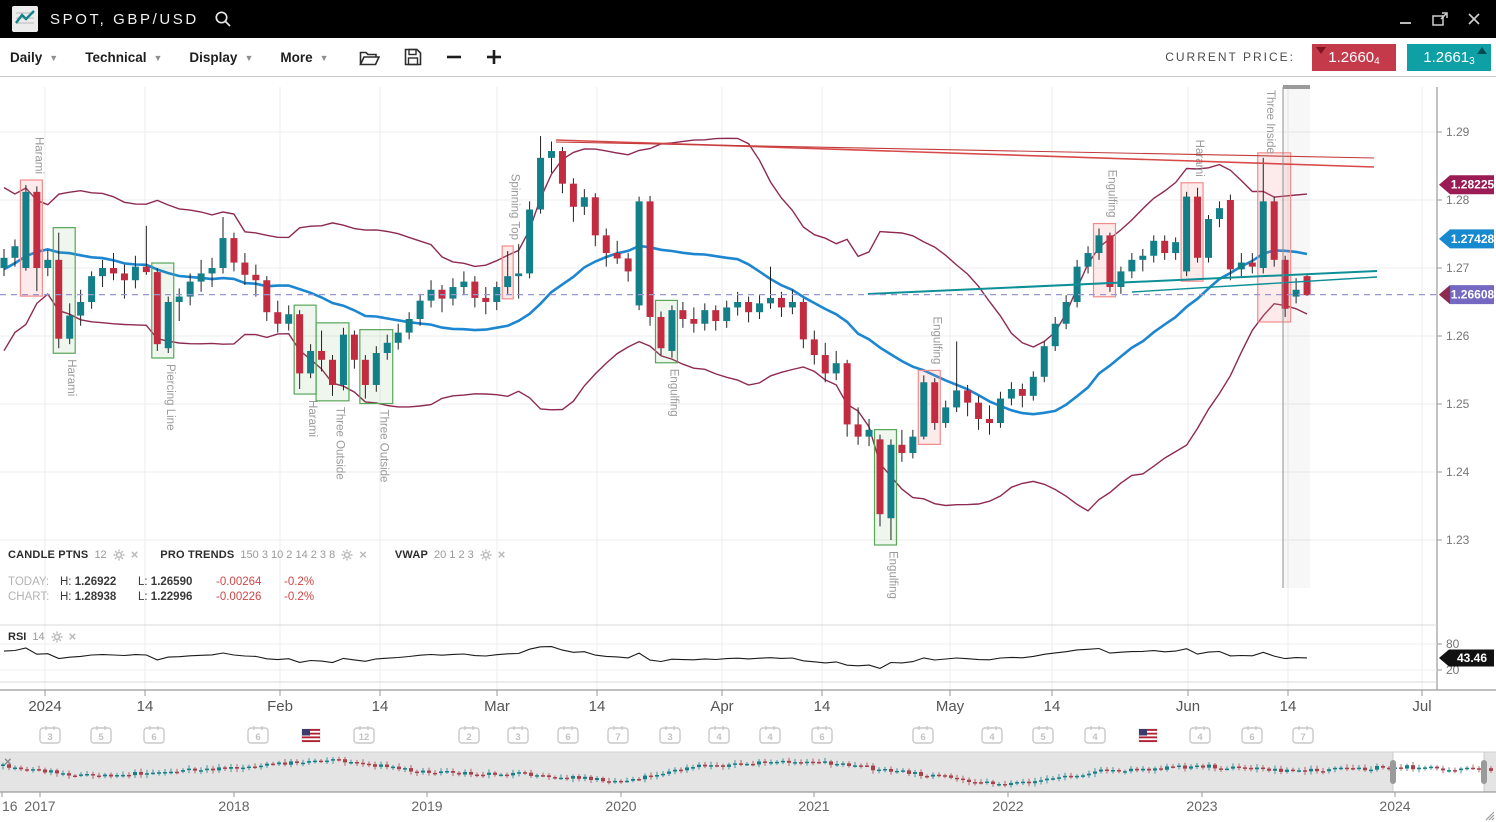 The image size is (1496, 822). I want to click on menu-technical: Technical ▼, so click(123, 57).